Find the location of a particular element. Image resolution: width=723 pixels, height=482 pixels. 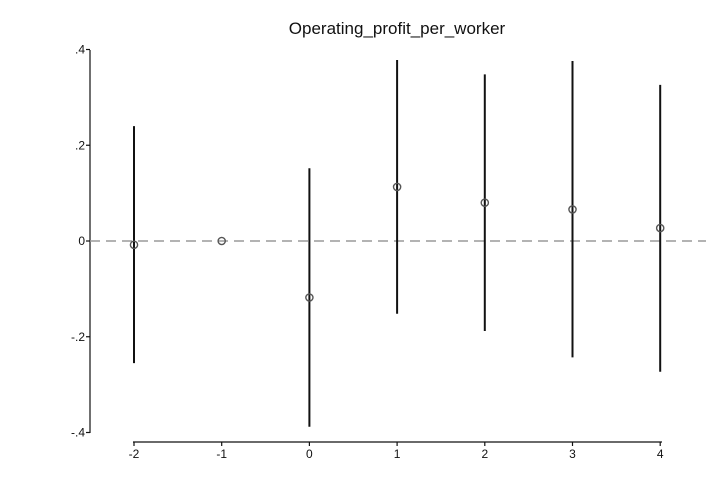

y-tick-label: .4 is located at coordinates (80, 50).